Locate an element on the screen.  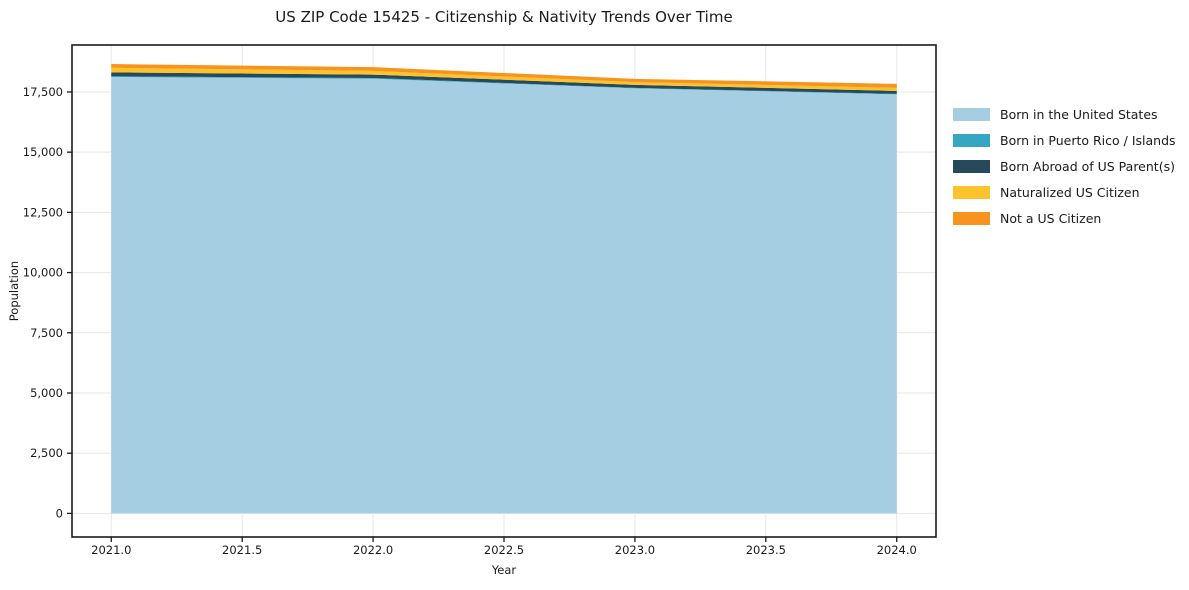
legend-label: Born Abroad of US Parent(s) is located at coordinates (1087, 166).